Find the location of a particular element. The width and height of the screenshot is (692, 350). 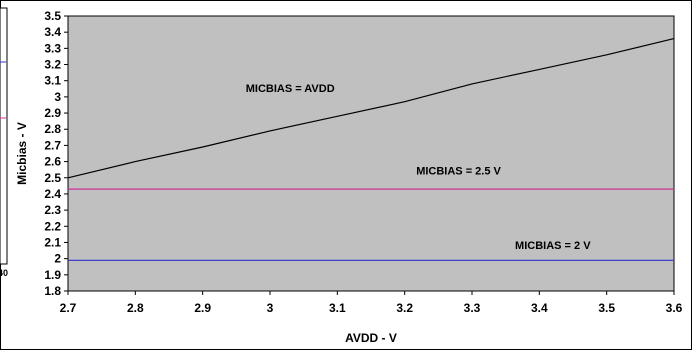

x-tick-label: 3.6 is located at coordinates (674, 308).